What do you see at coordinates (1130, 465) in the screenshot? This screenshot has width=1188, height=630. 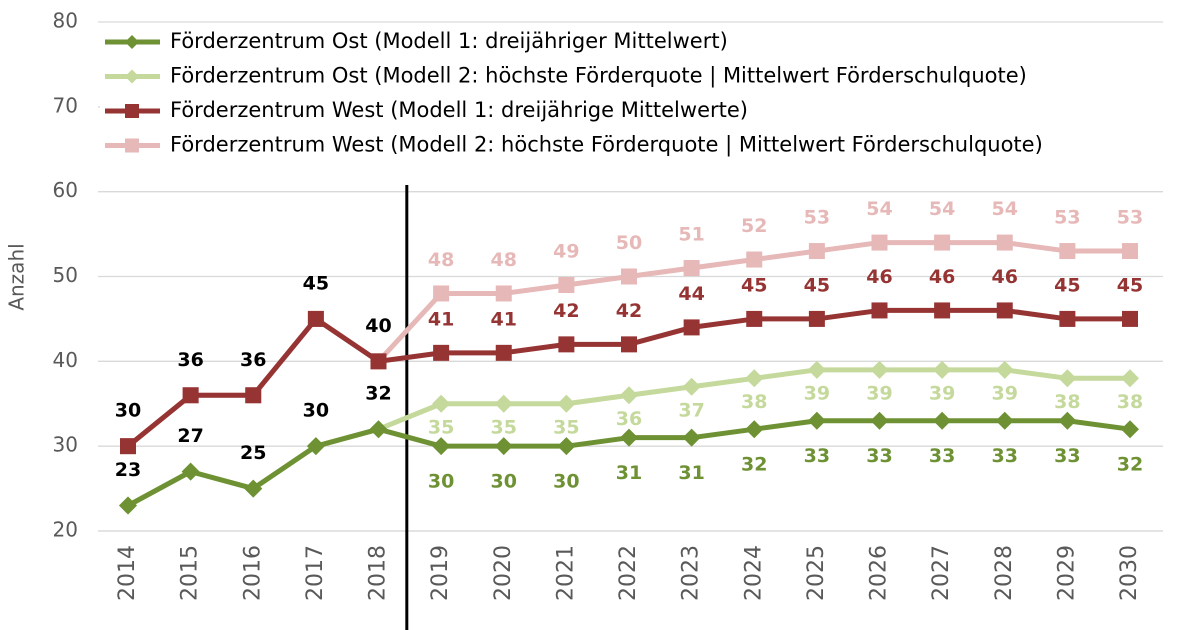 I see `data-label: 32` at bounding box center [1130, 465].